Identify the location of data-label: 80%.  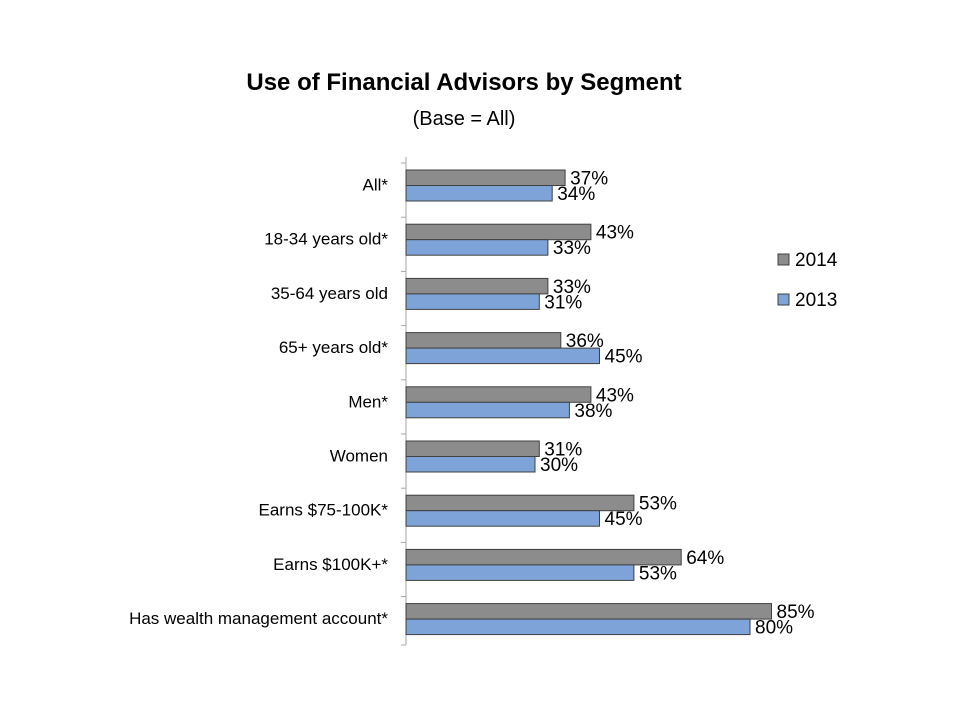
(774, 628).